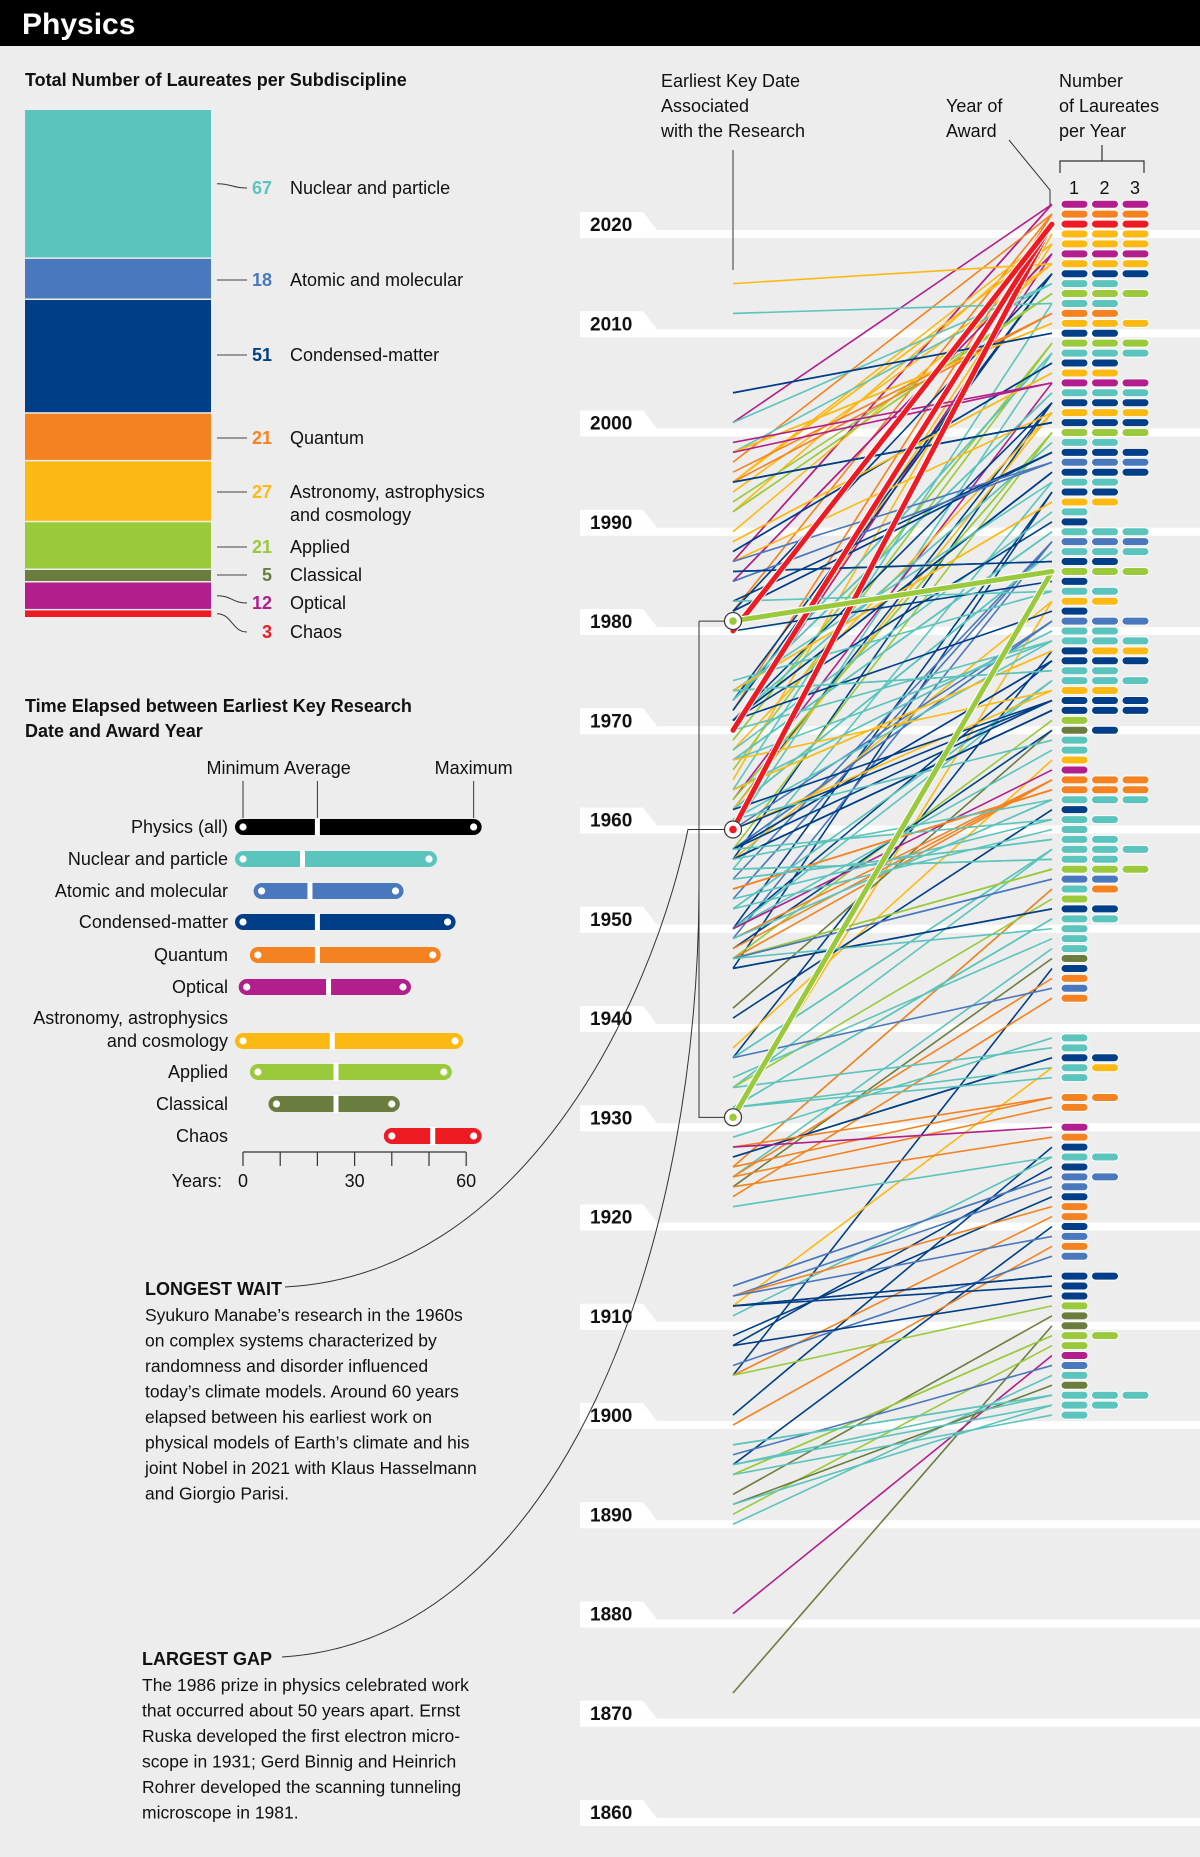  Describe the element at coordinates (232, 599) in the screenshot. I see `leader-line` at that location.